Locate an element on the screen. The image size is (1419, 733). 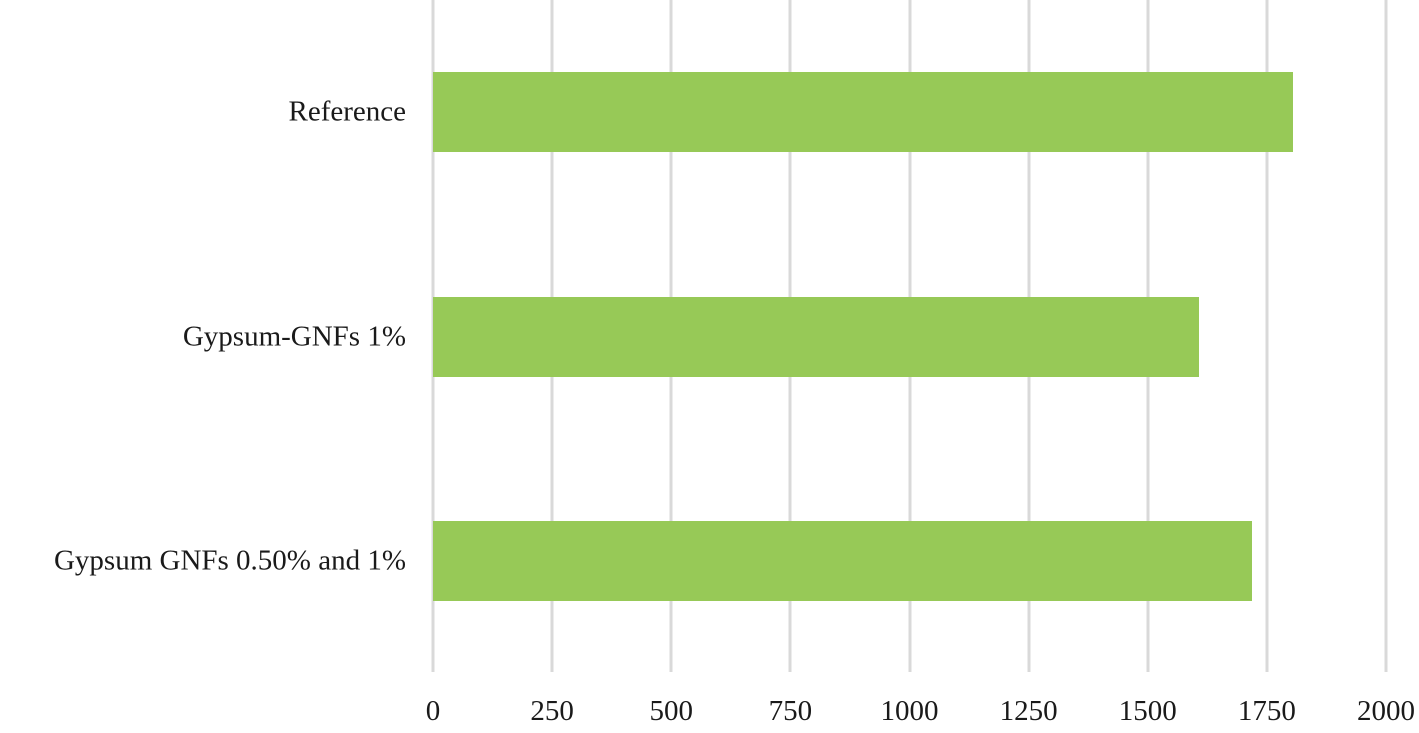
x-tick-label: 1750 is located at coordinates (1266, 711).